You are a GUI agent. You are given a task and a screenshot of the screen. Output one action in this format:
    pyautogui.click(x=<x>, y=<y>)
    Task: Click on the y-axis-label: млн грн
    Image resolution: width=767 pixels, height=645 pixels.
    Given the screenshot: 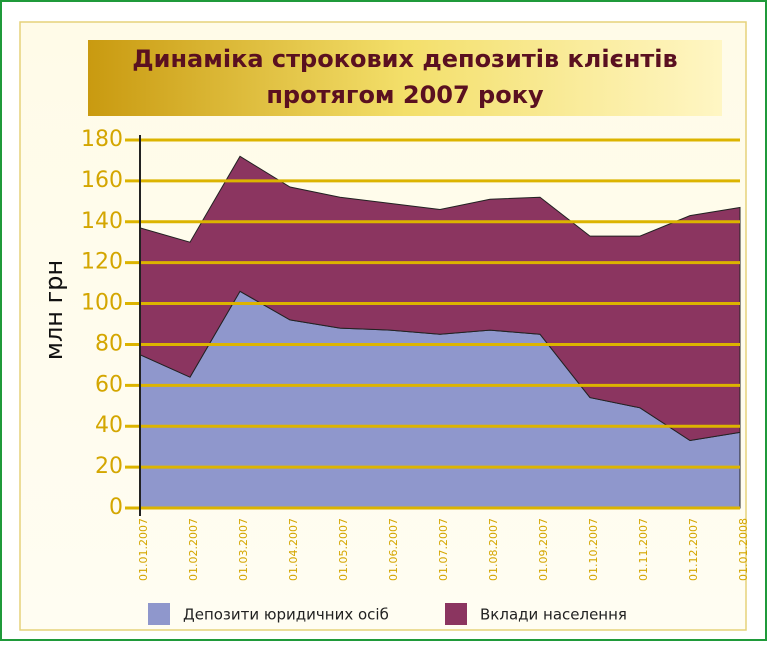 What is the action you would take?
    pyautogui.click(x=54, y=310)
    